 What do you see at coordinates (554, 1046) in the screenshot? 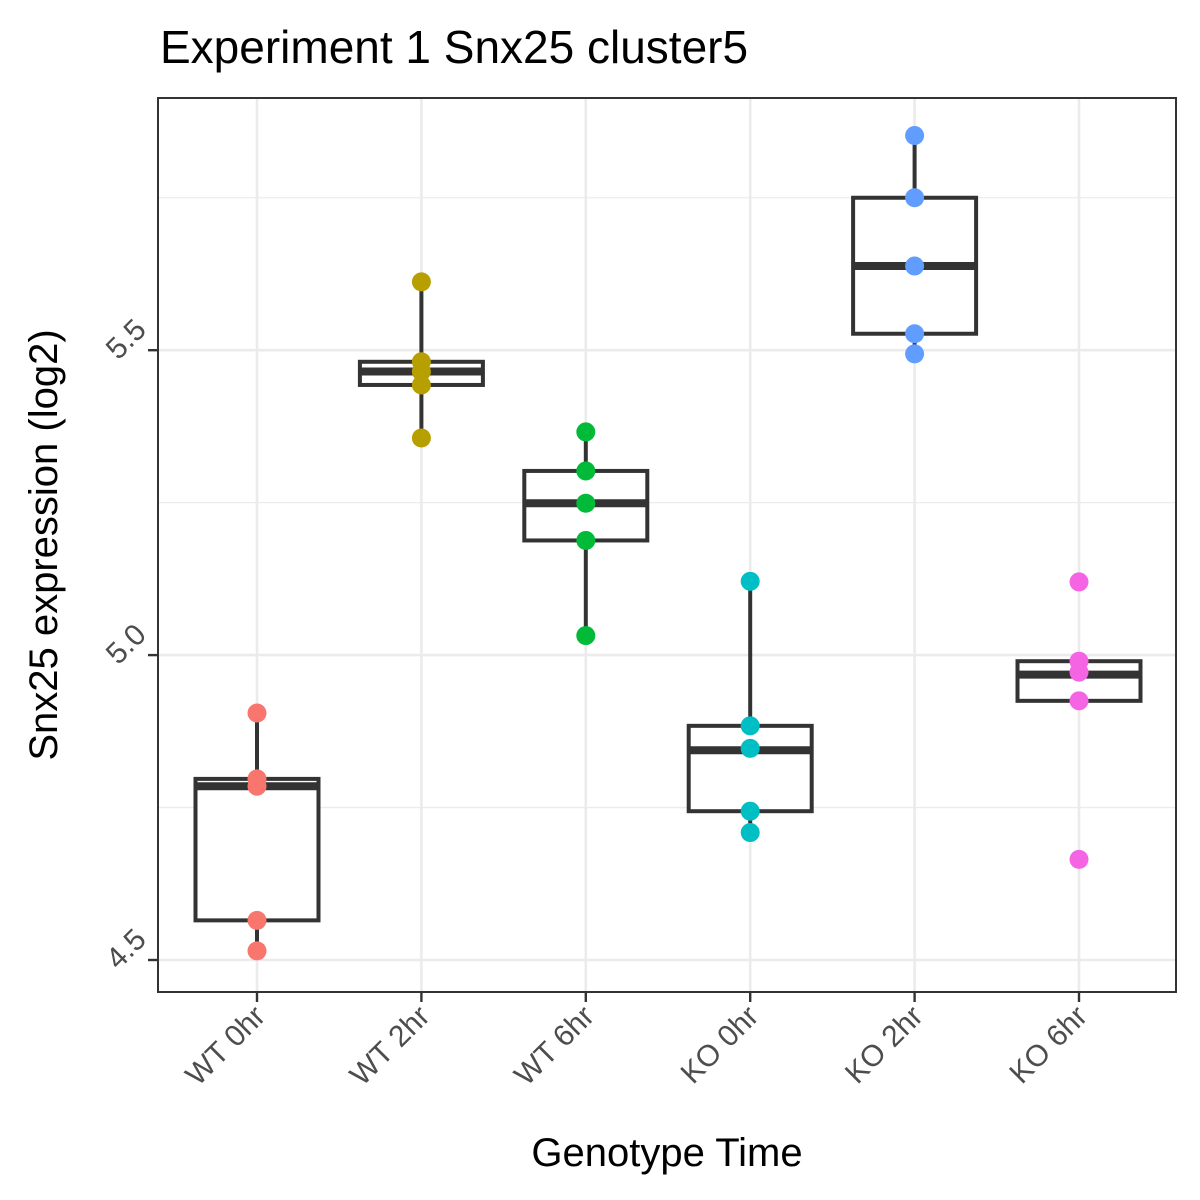
I see `x-tick-label: WT 6hr` at bounding box center [554, 1046].